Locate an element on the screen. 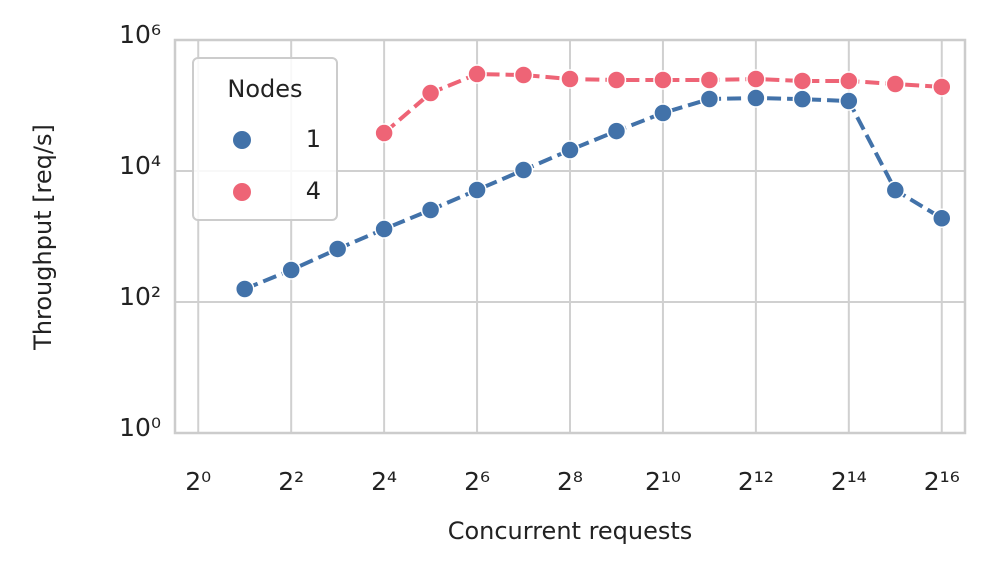  x-tick-label: 2⁴ is located at coordinates (384, 481).